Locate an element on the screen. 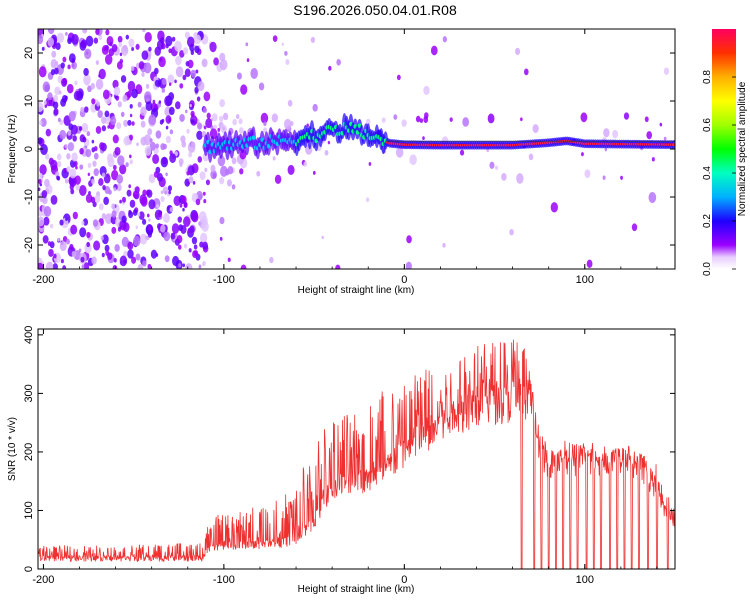 This screenshot has height=600, width=750. spectrogram-y-tick-label: 10 is located at coordinates (29, 101).